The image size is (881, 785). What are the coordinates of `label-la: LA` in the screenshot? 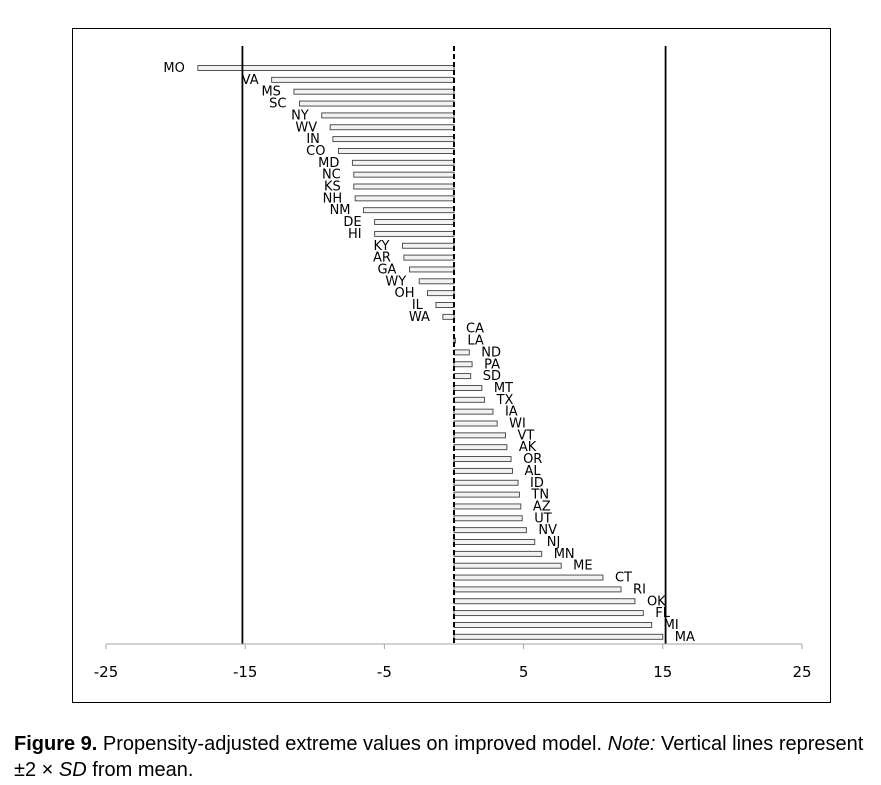 It's located at (475, 341).